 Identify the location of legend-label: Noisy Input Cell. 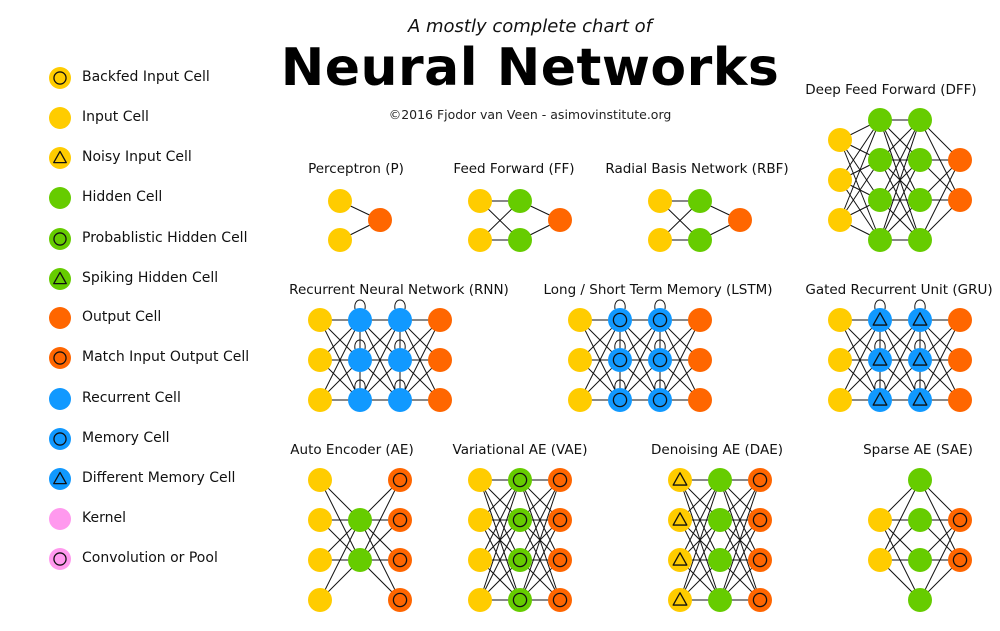
(137, 157).